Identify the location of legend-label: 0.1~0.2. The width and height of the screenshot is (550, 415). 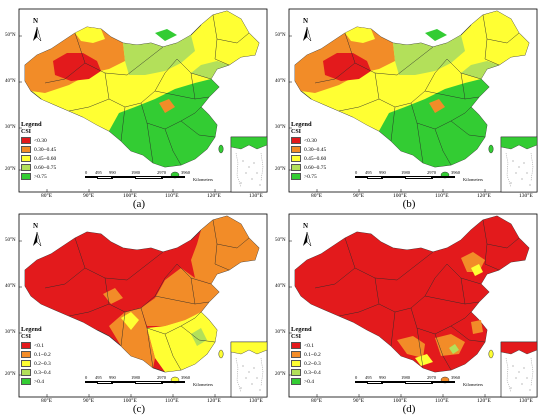
(42, 354).